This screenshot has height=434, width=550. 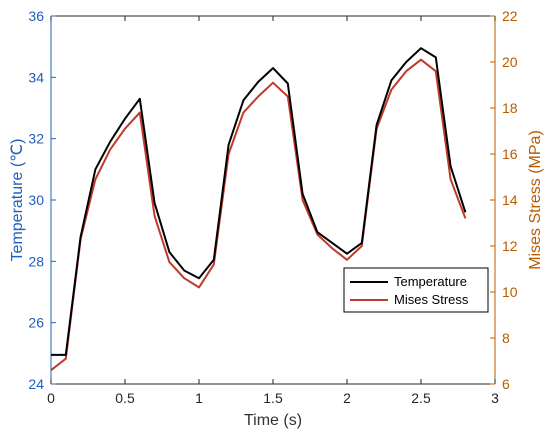 I want to click on y-left-tick-label: 32, so click(x=36, y=139).